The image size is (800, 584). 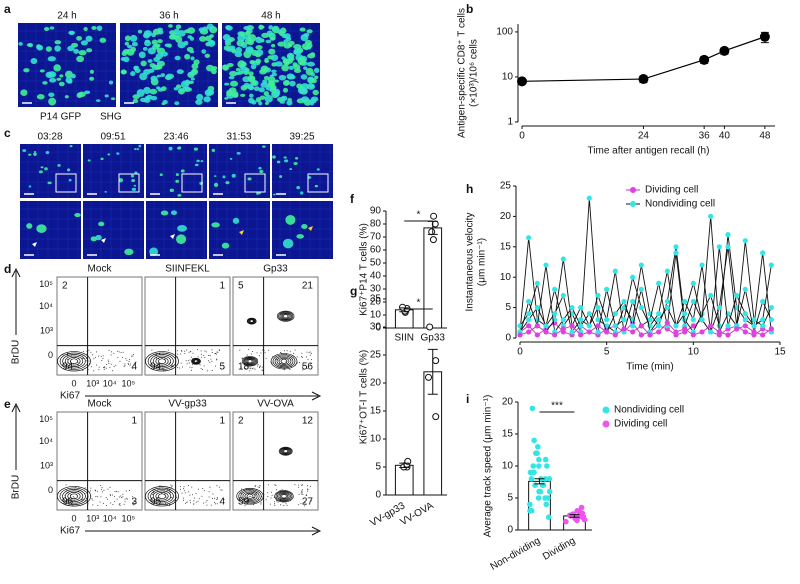 I want to click on y-tick-label: 10⁴, so click(x=46, y=441).